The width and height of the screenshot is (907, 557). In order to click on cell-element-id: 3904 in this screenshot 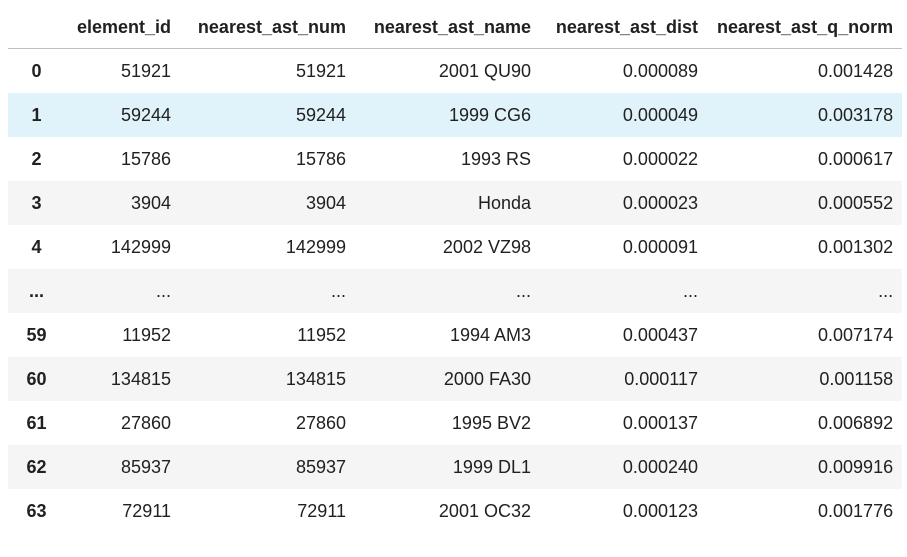, I will do `click(150, 202)`.